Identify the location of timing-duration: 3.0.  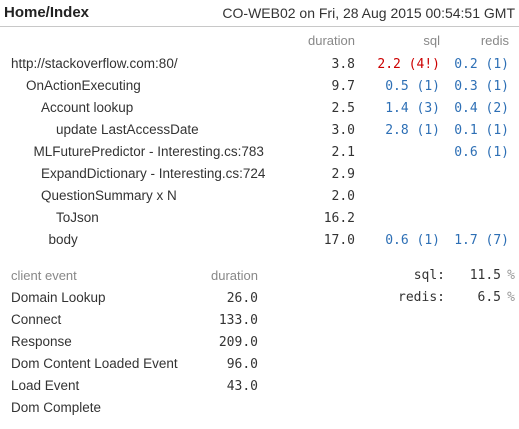
(343, 130).